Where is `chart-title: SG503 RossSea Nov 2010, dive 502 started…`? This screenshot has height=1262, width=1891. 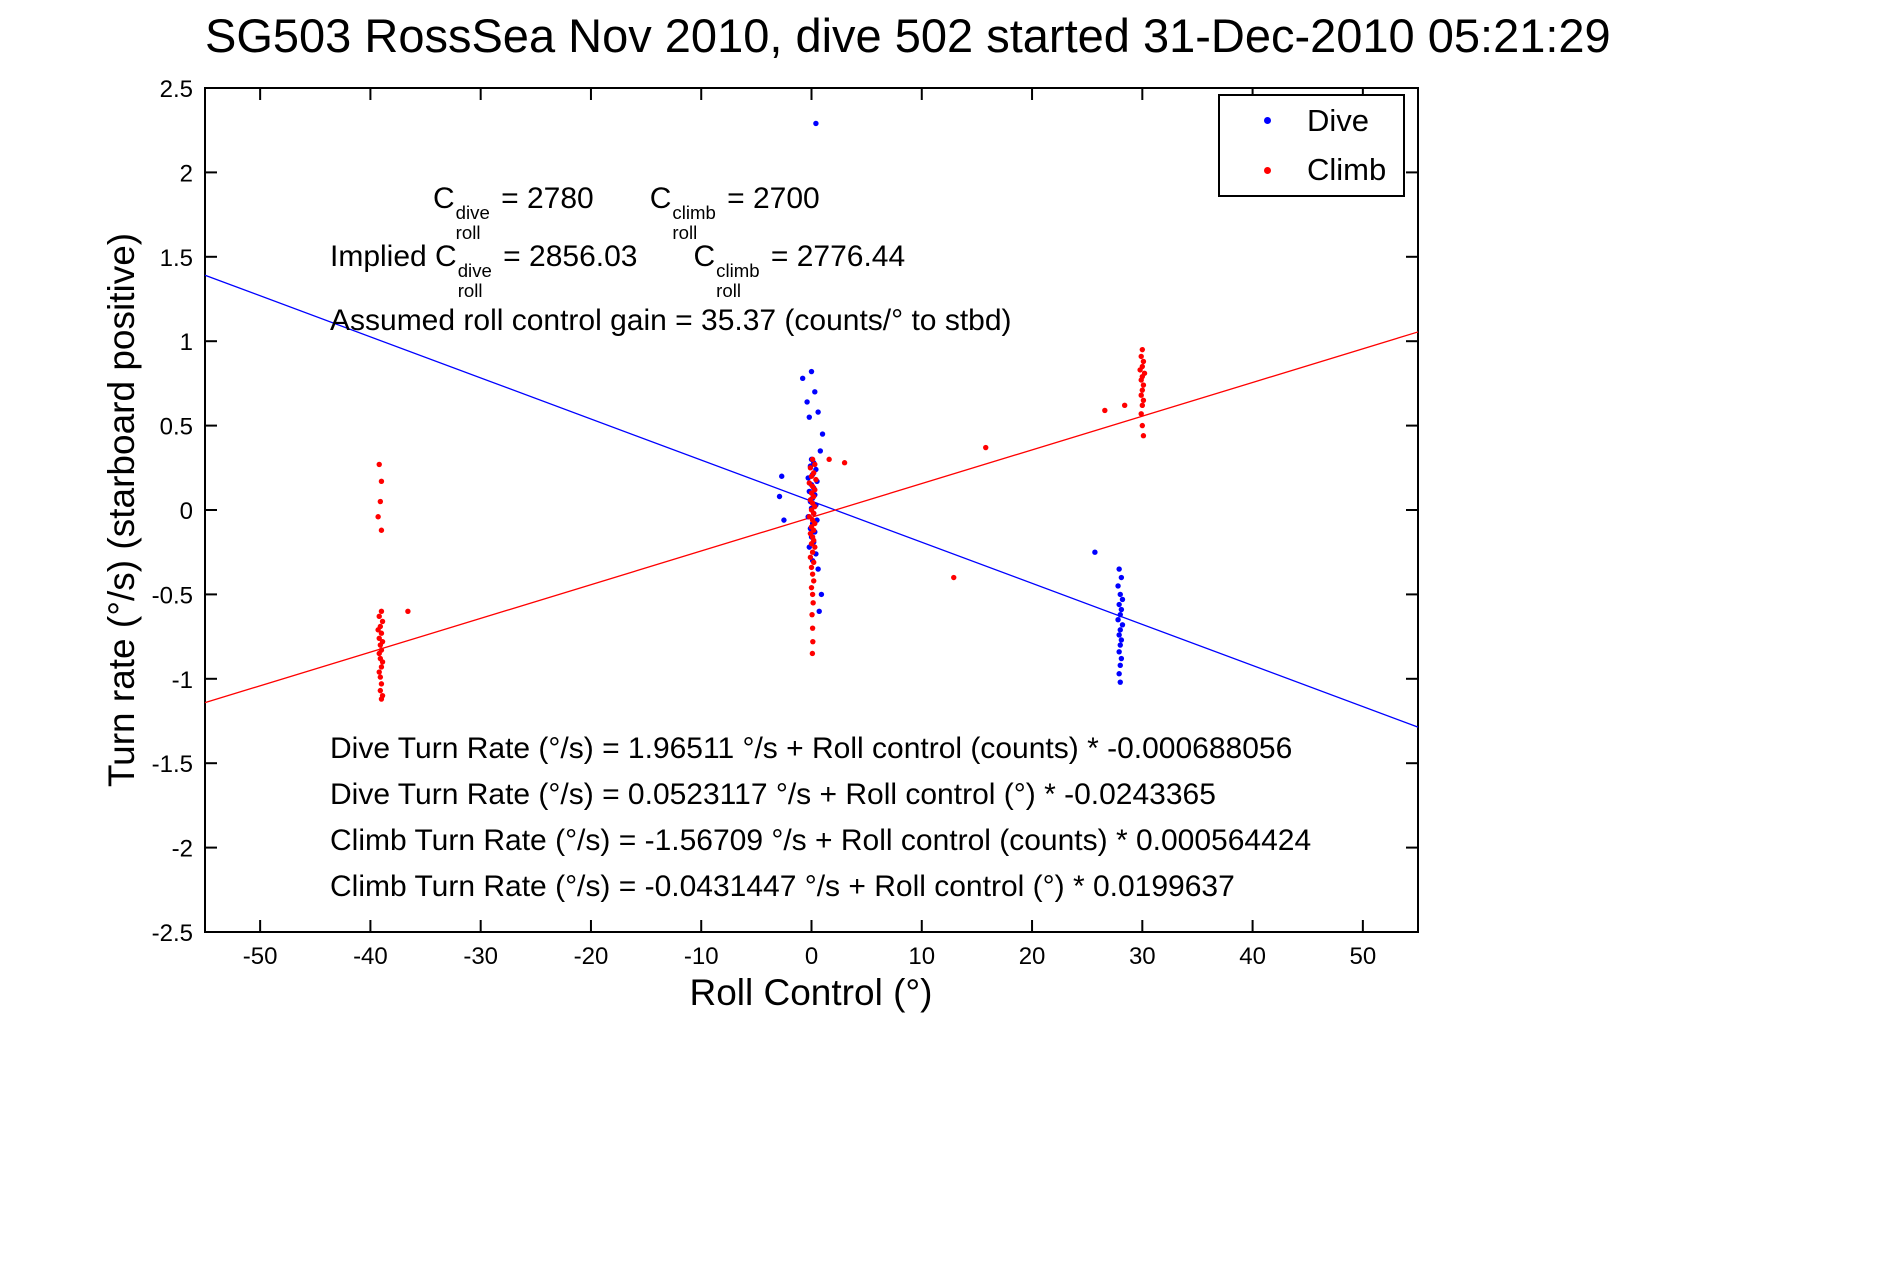 chart-title: SG503 RossSea Nov 2010, dive 502 started… is located at coordinates (908, 35).